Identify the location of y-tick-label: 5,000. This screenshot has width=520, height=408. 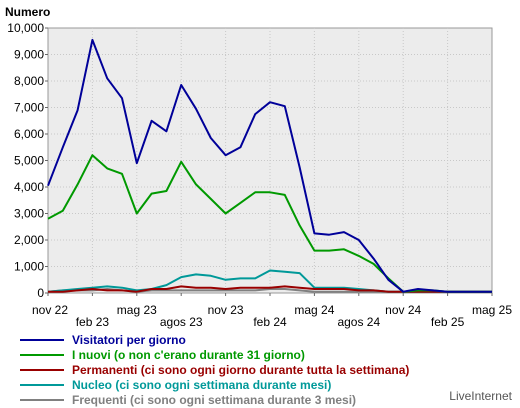
(29, 161).